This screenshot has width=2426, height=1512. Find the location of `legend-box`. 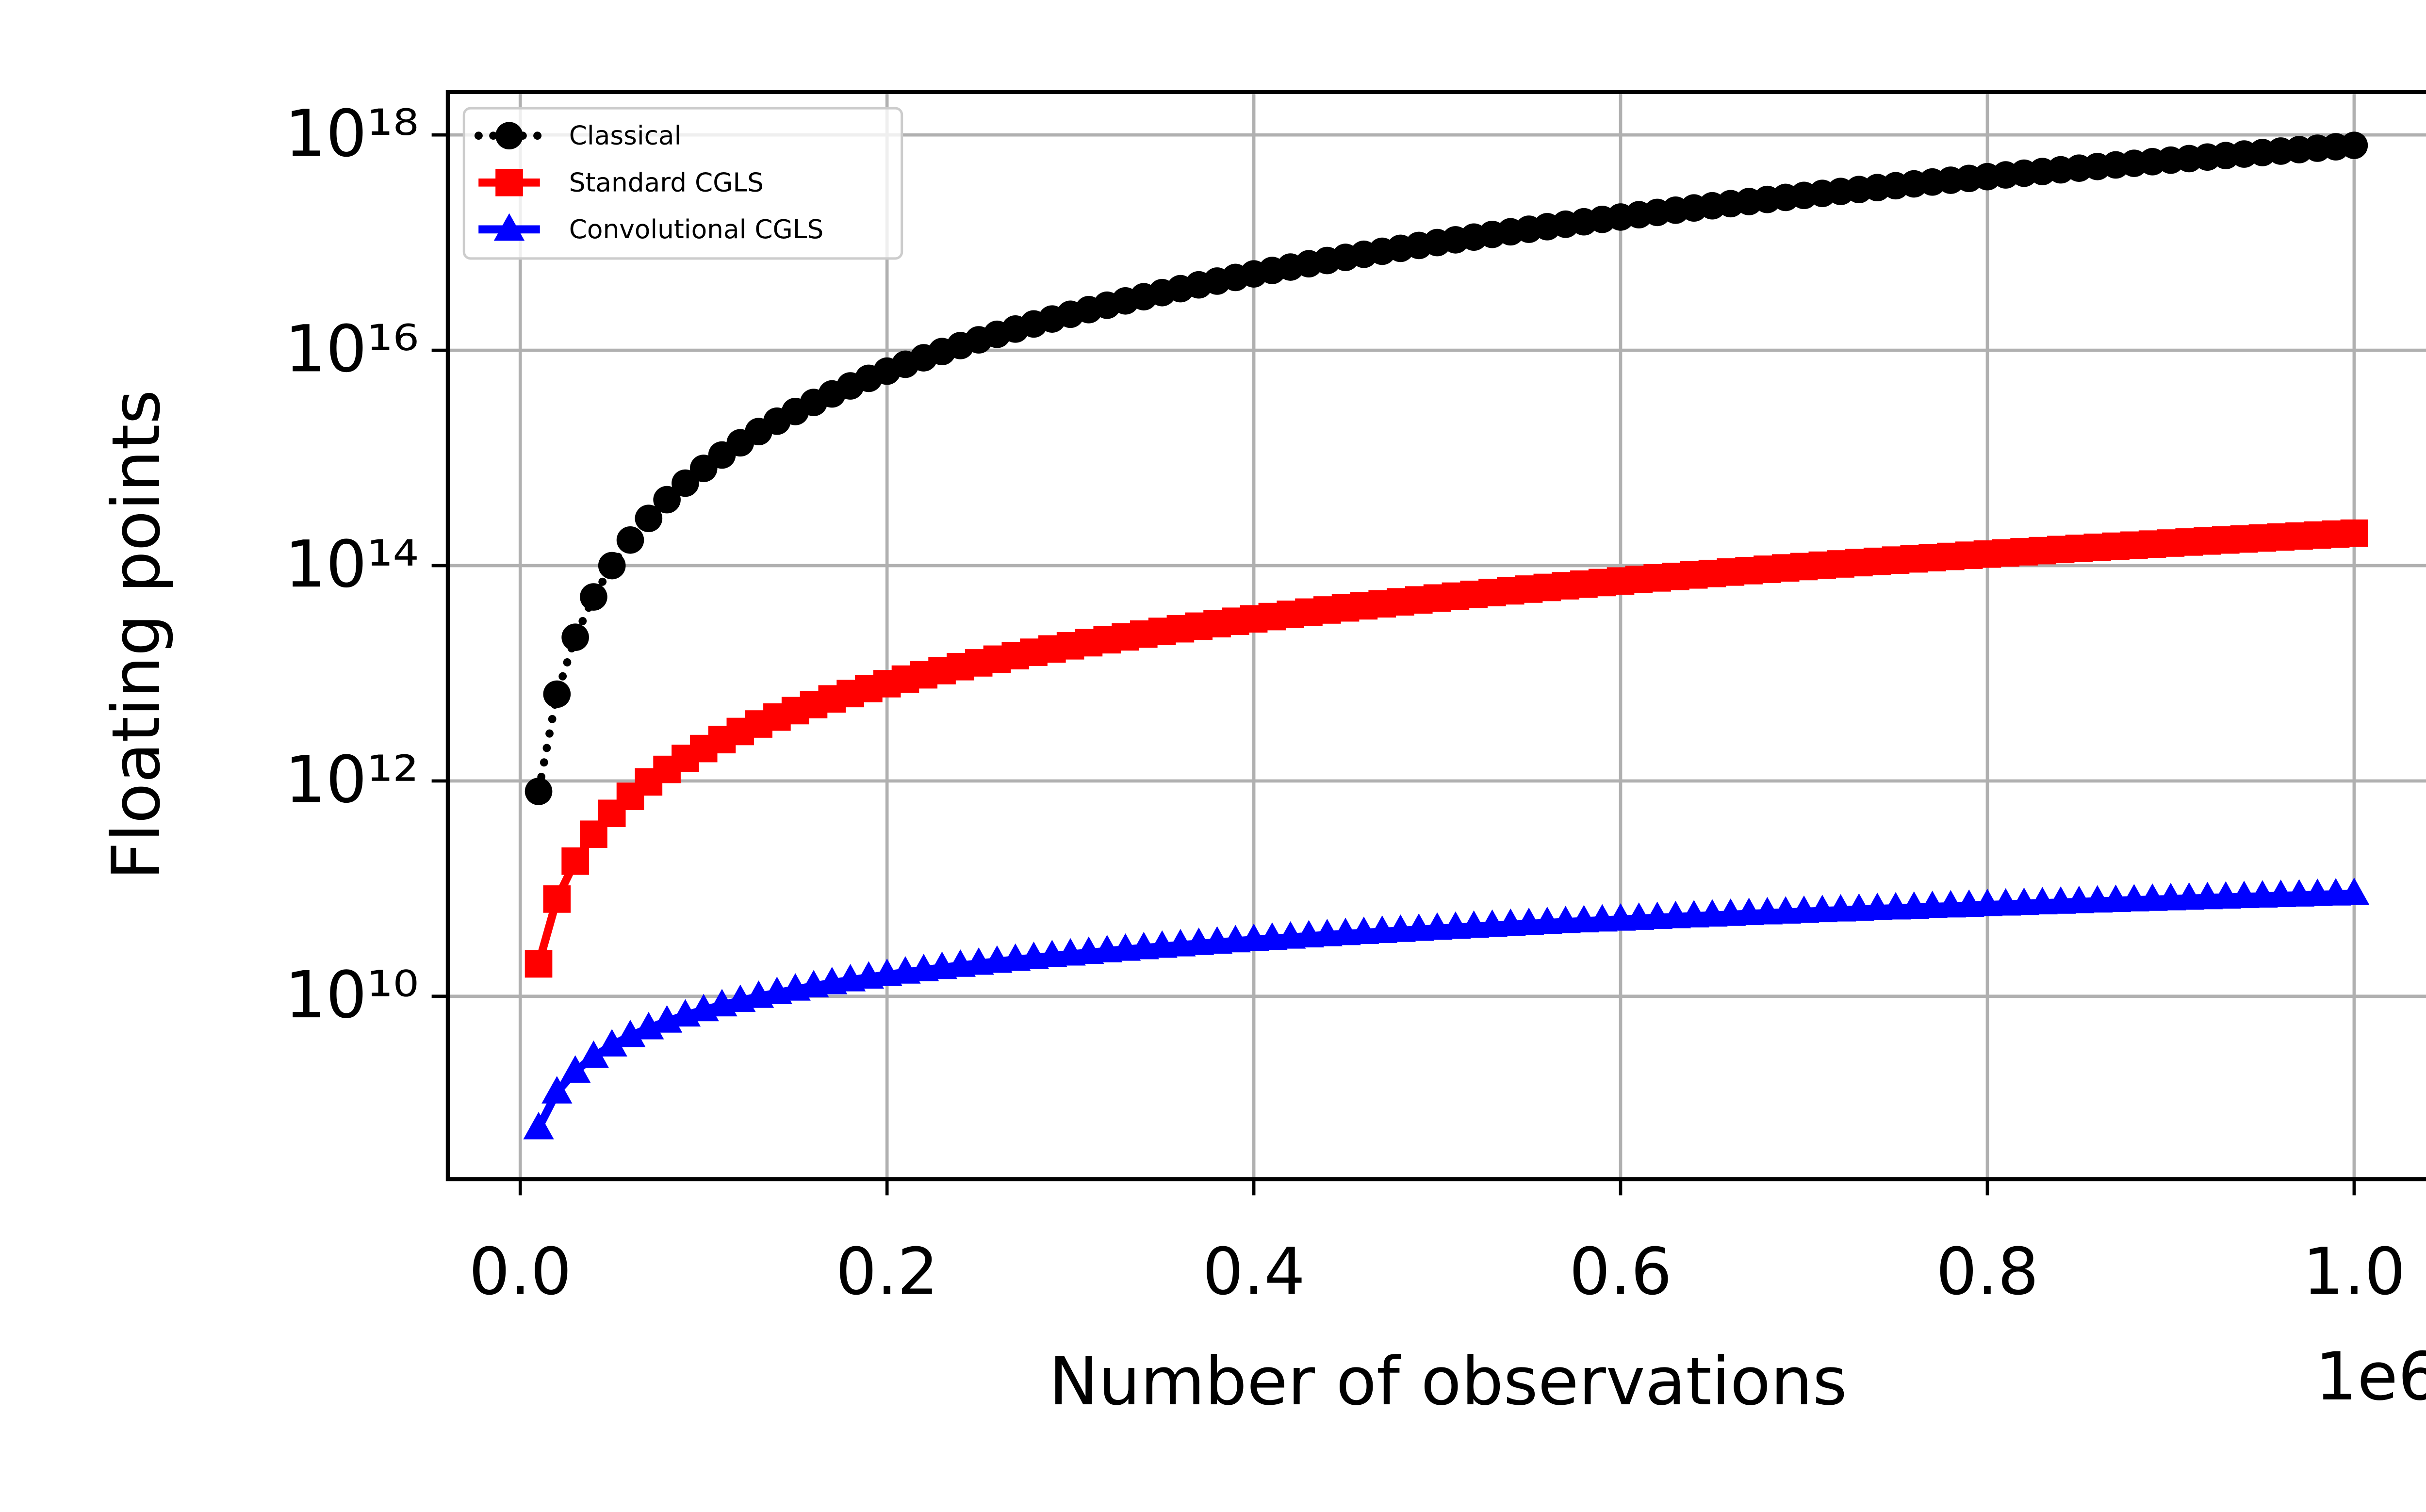

legend-box is located at coordinates (682, 183).